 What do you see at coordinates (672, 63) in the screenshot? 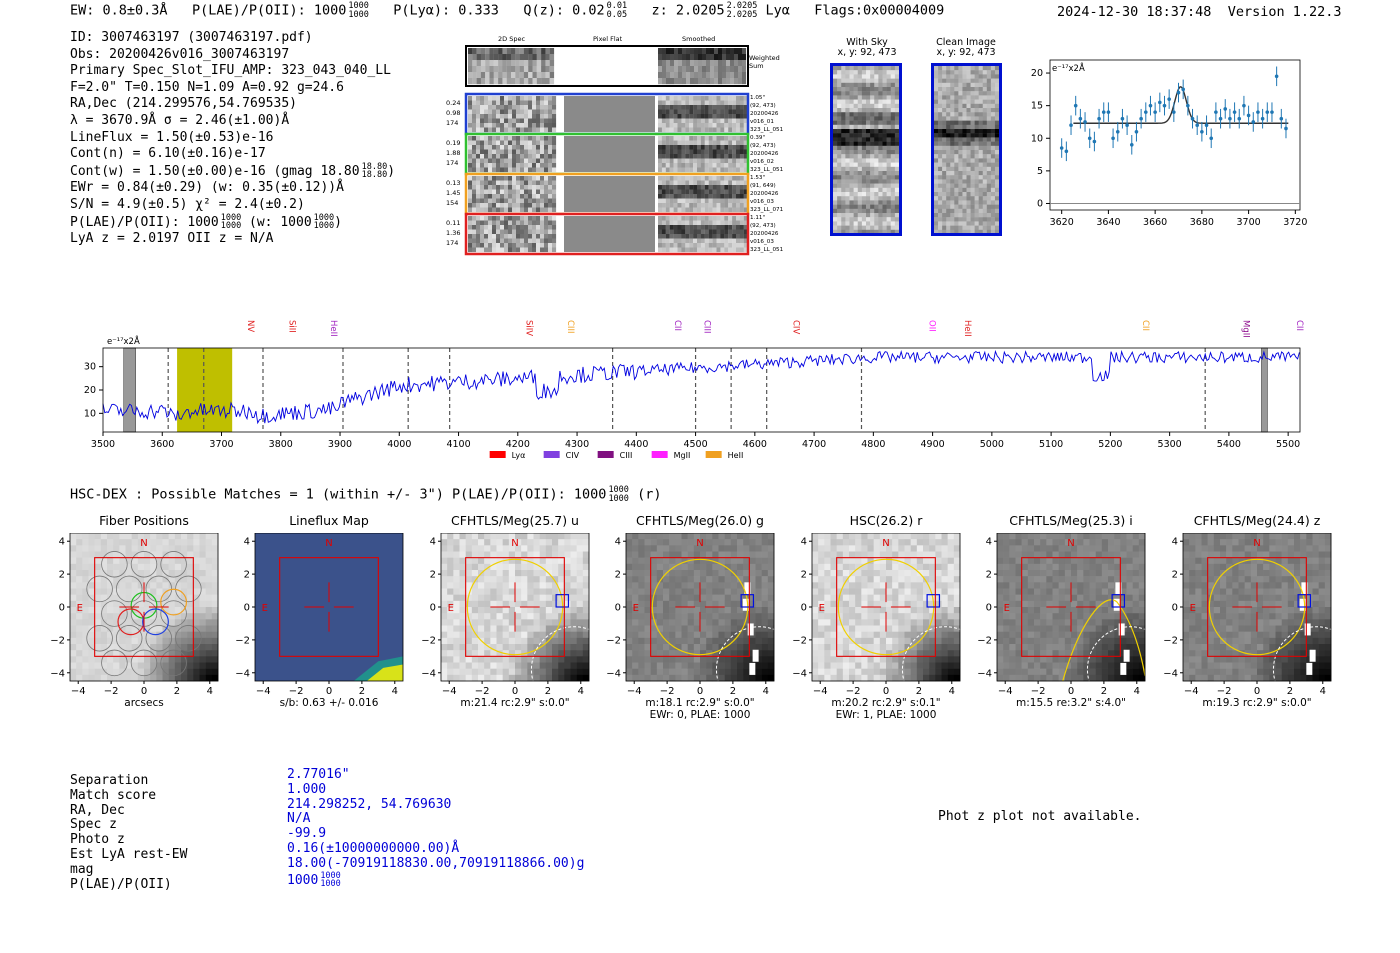
I see `weighted-sum-smoothed-pixel` at bounding box center [672, 63].